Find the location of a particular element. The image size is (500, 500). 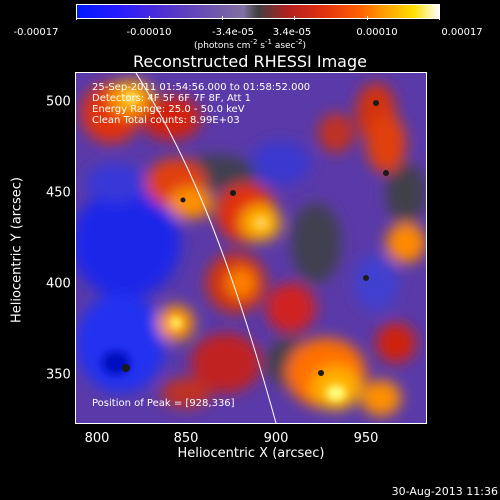

info-total-counts: Clean Total counts: 8.99E+03 is located at coordinates (166, 120).